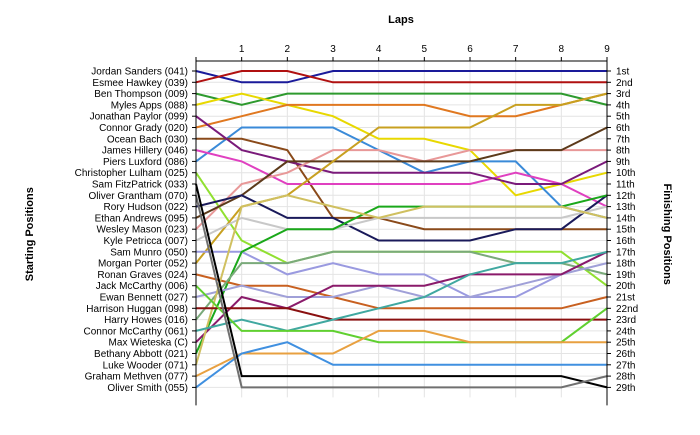  Describe the element at coordinates (141, 218) in the screenshot. I see `starting-position-label: Ethan Andrews (095)` at that location.